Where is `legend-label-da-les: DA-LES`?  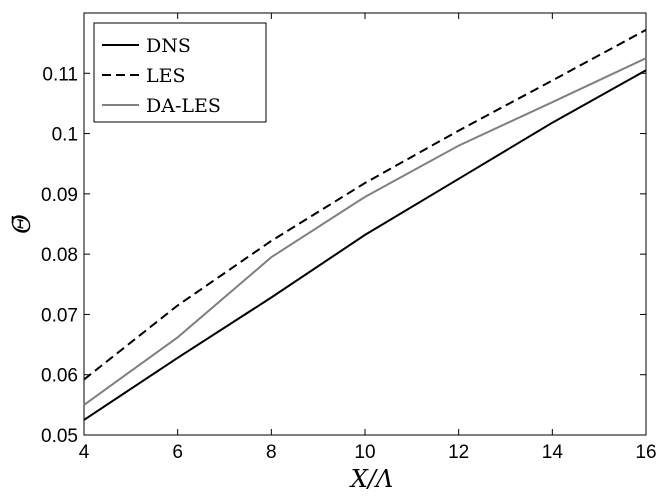 legend-label-da-les: DA-LES is located at coordinates (183, 106).